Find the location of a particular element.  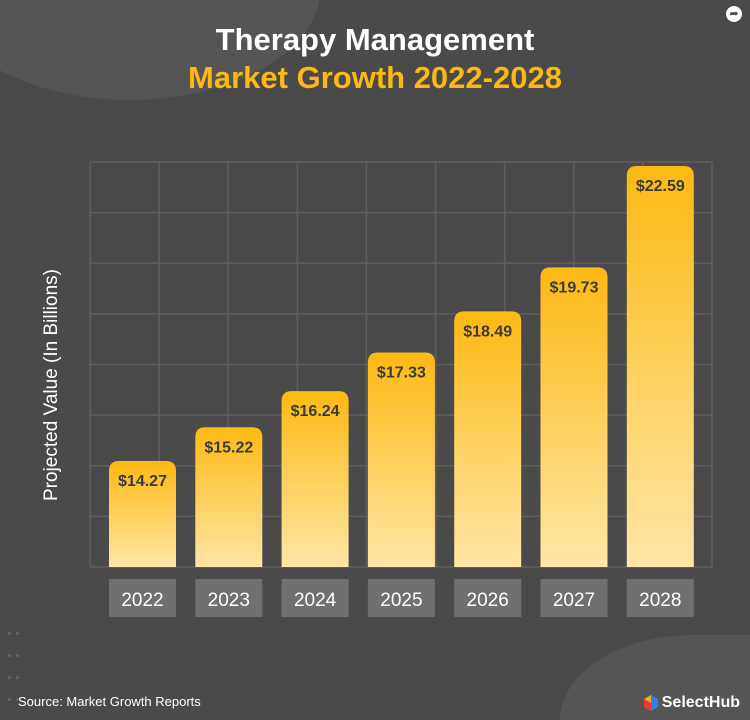

data-label: $15.22 is located at coordinates (228, 447).